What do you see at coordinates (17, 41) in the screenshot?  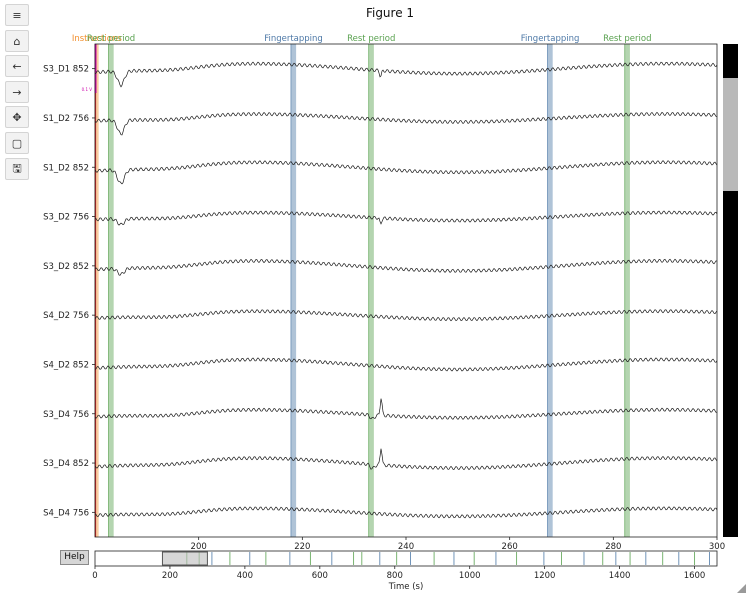 I see `home-icon: ⌂` at bounding box center [17, 41].